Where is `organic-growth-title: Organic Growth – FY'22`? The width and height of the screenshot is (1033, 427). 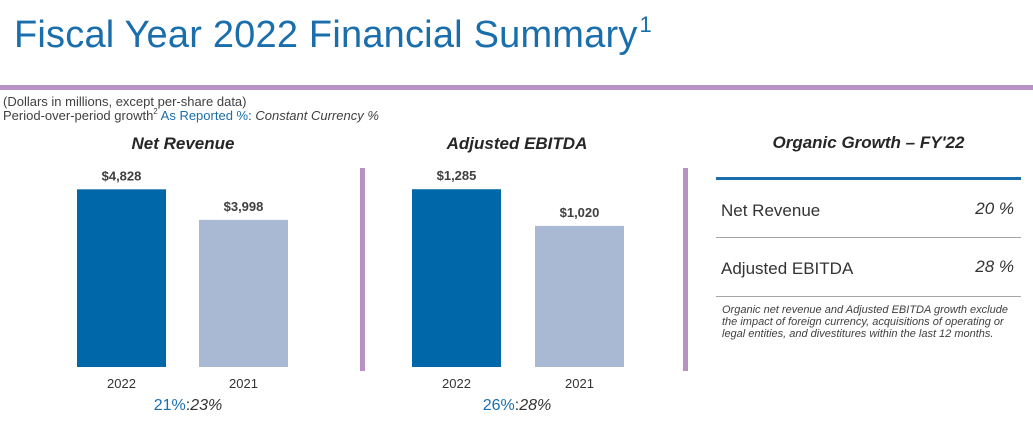
organic-growth-title: Organic Growth – FY'22 is located at coordinates (868, 142).